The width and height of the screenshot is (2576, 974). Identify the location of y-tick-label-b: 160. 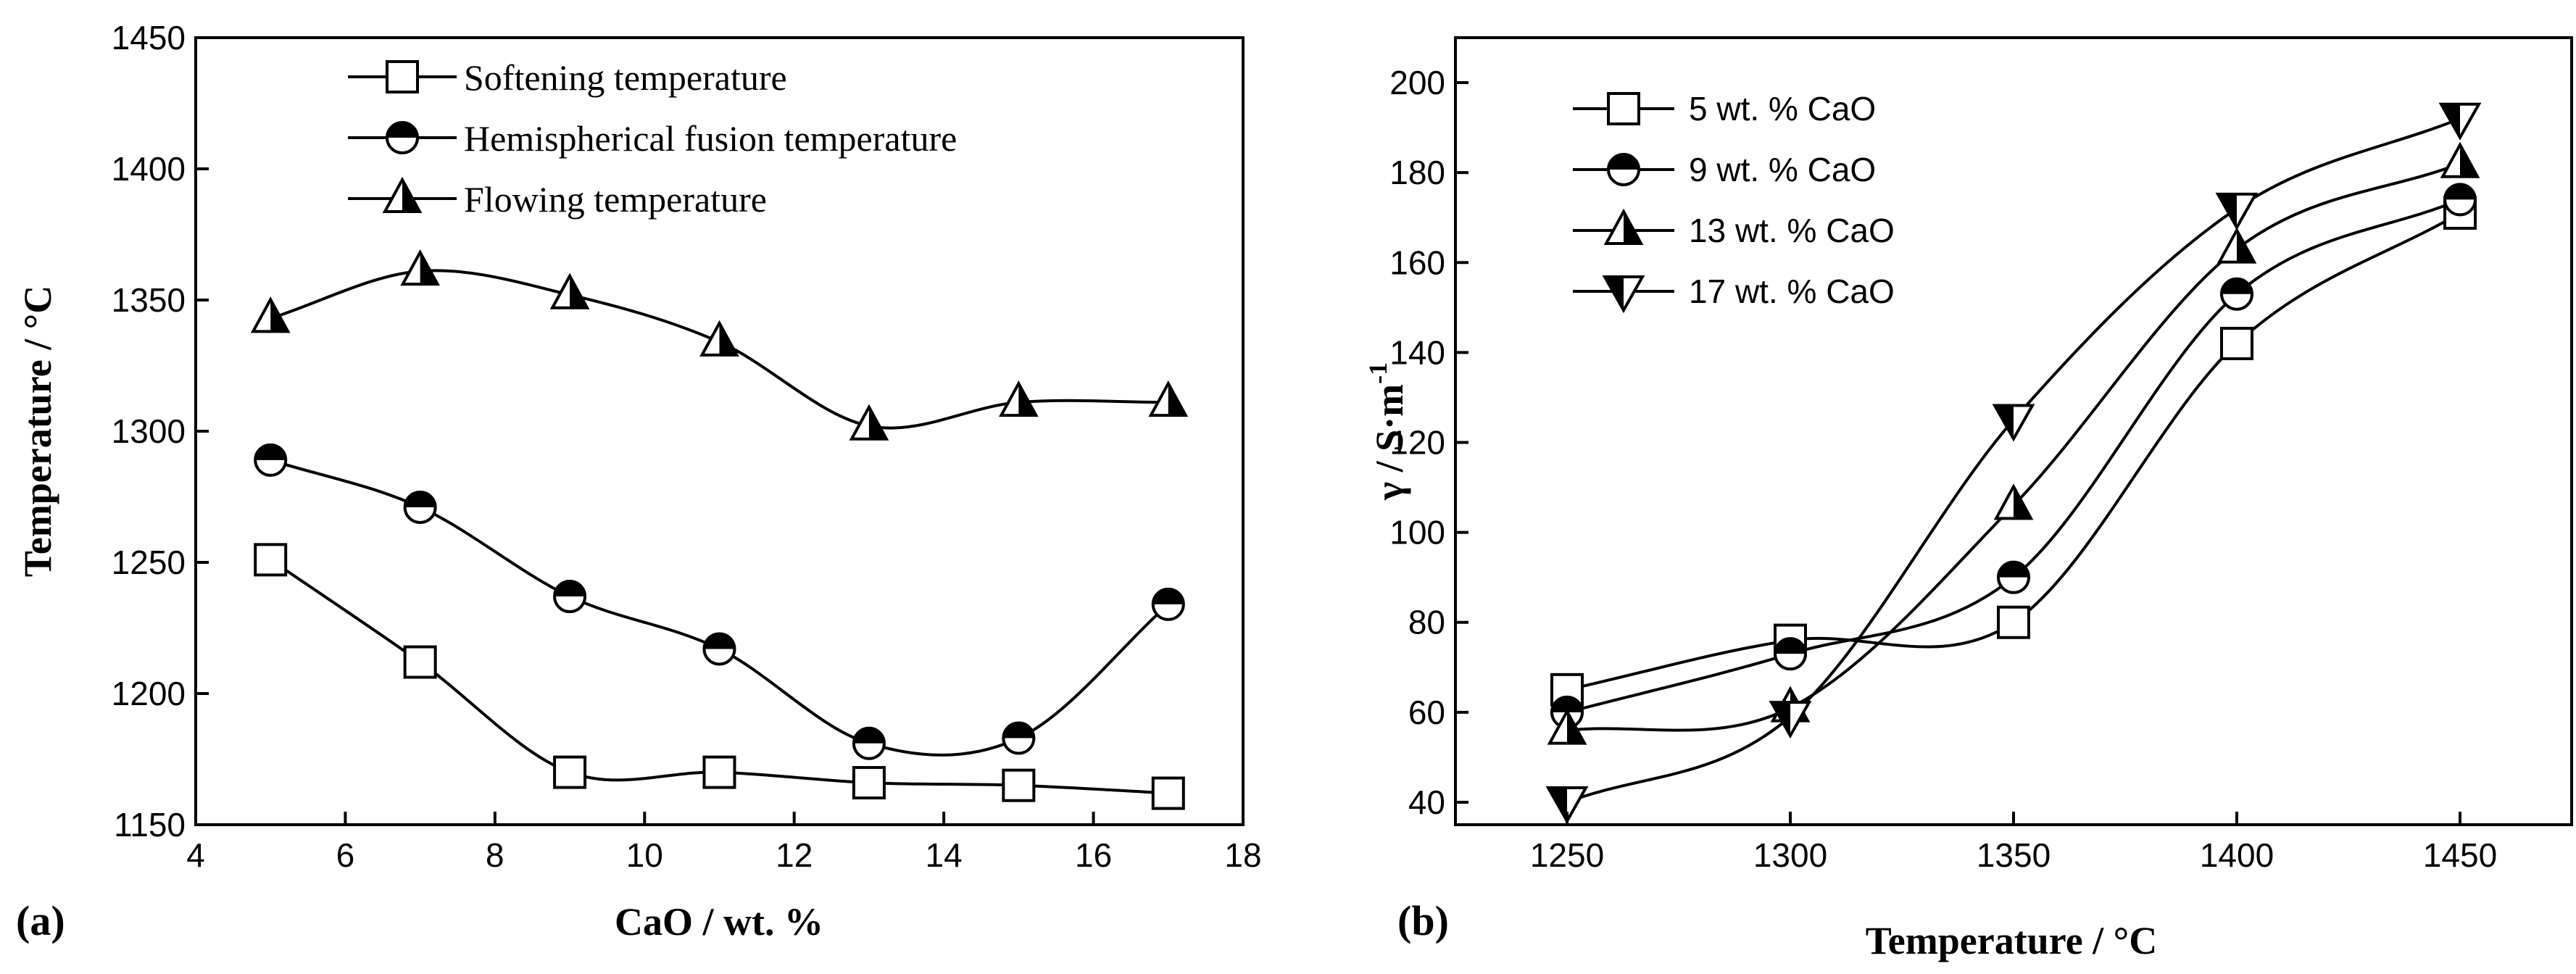
(1417, 262).